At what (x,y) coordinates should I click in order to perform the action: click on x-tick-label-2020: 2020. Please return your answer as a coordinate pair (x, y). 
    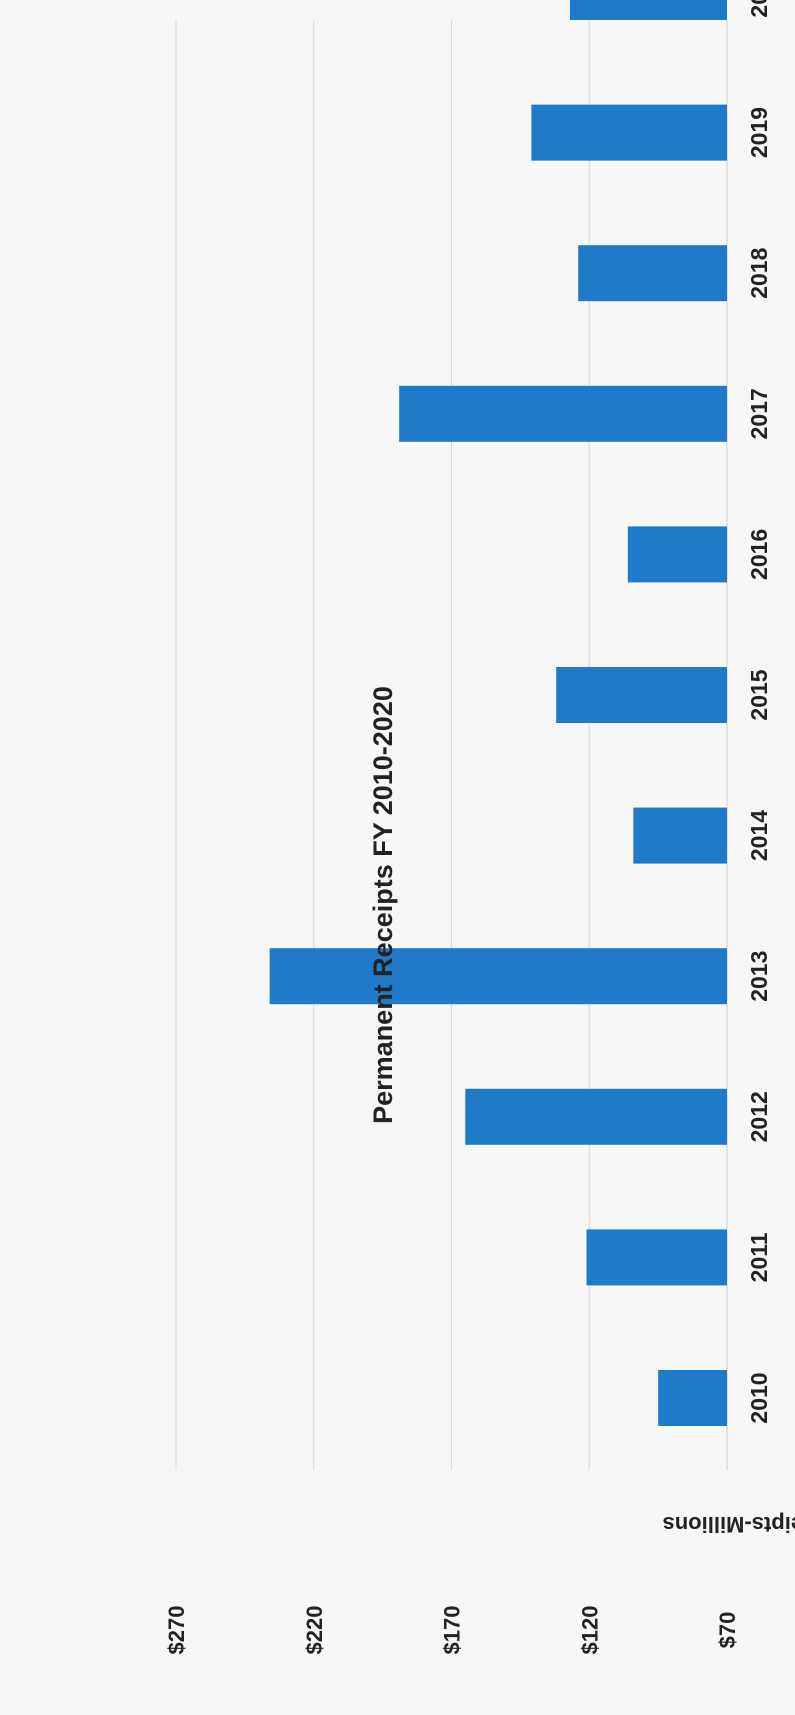
    Looking at the image, I should click on (759, 9).